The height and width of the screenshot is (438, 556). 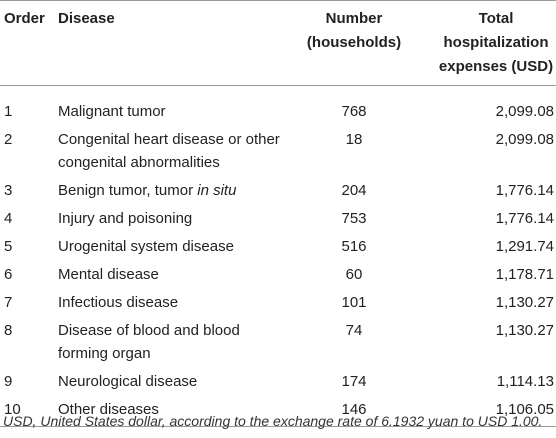 I want to click on header-cell: Number (households), so click(x=354, y=43).